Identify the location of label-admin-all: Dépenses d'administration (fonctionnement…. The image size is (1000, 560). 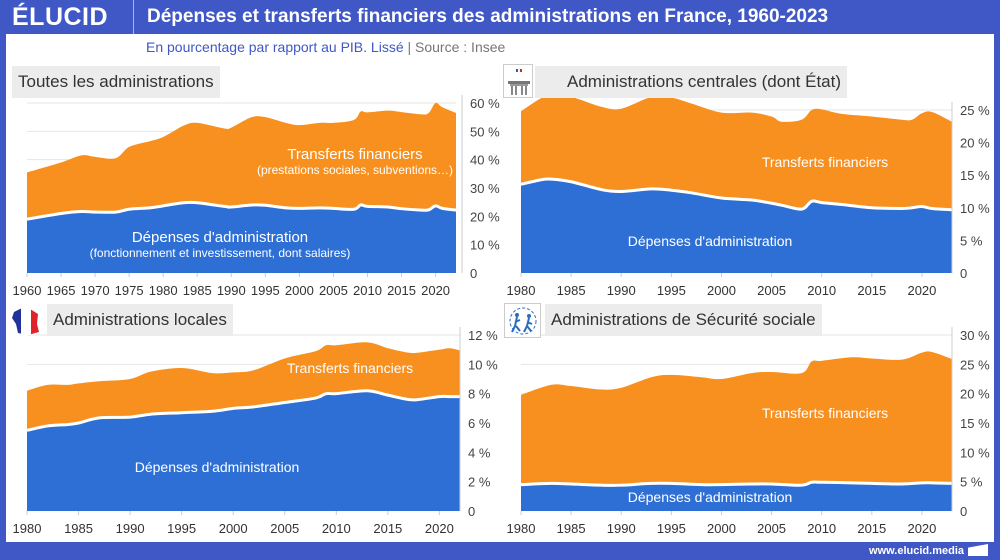
(220, 244).